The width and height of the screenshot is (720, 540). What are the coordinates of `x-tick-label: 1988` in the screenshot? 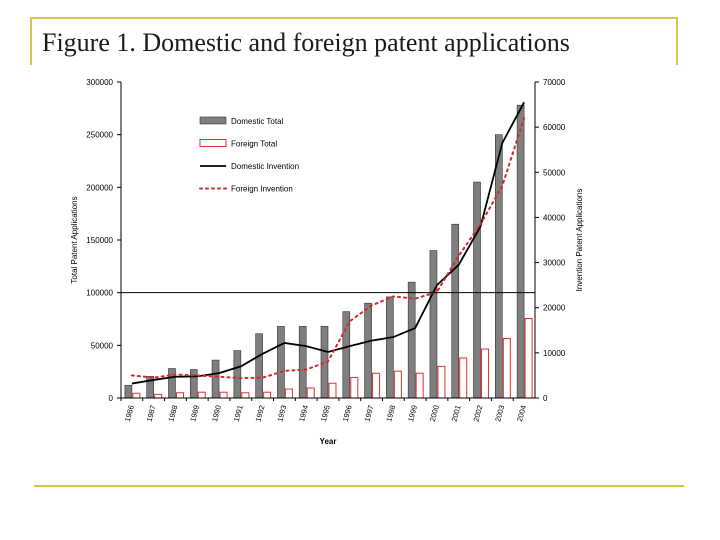 It's located at (172, 413).